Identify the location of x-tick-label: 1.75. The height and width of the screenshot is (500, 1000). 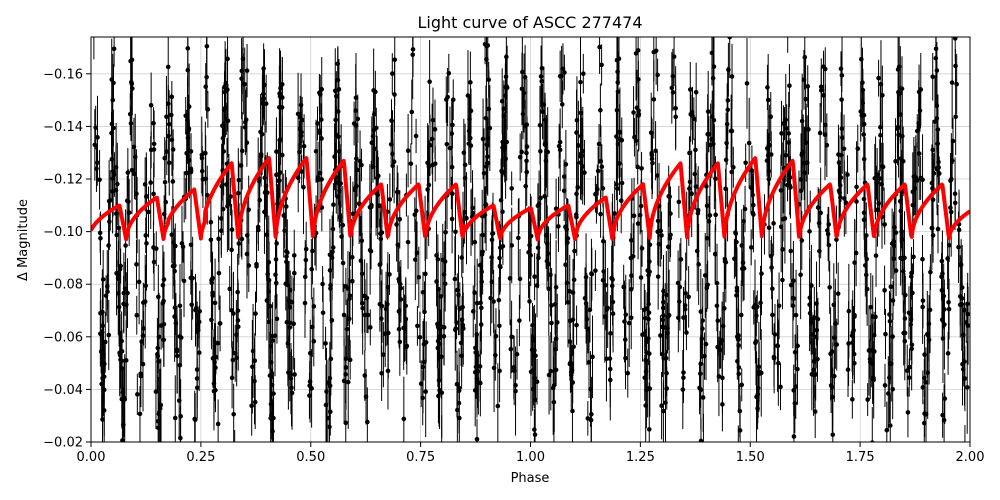
(860, 457).